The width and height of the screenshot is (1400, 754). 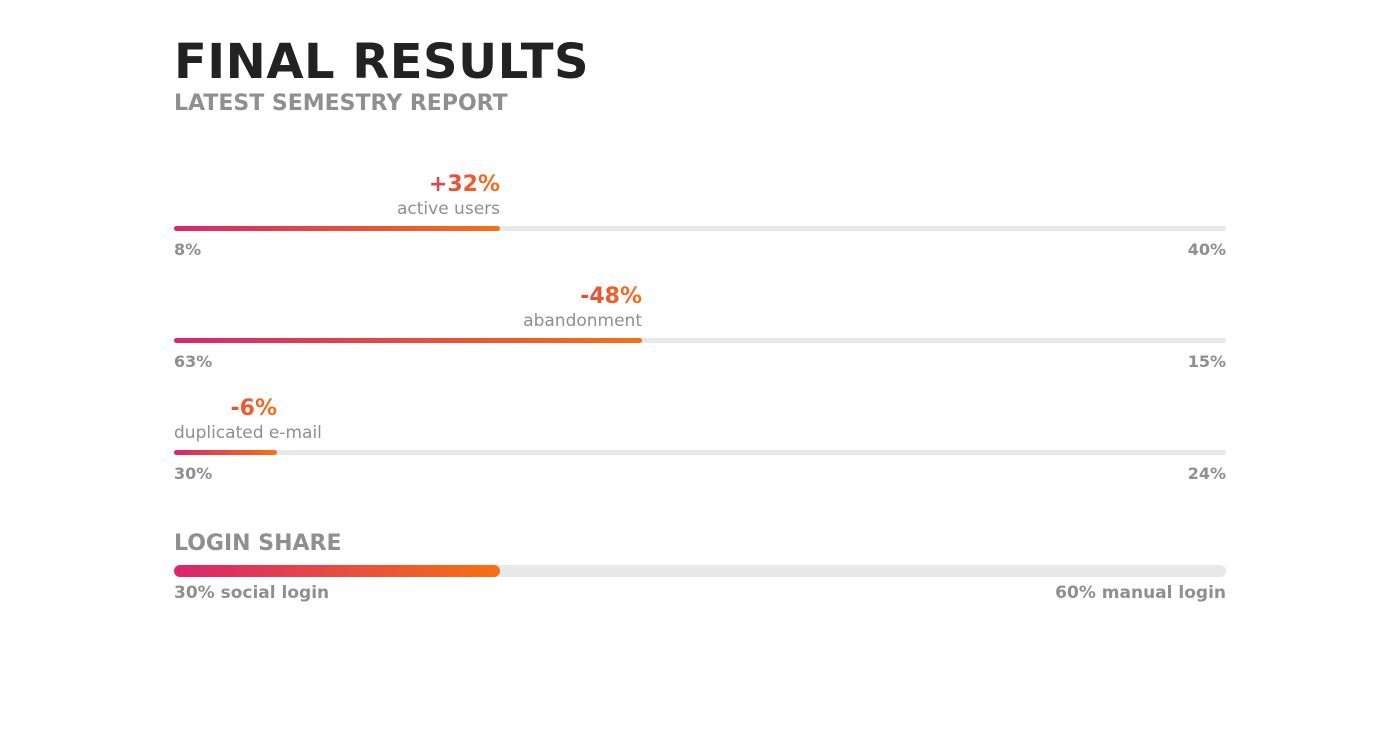 What do you see at coordinates (1206, 249) in the screenshot?
I see `metric-end-value: 40%` at bounding box center [1206, 249].